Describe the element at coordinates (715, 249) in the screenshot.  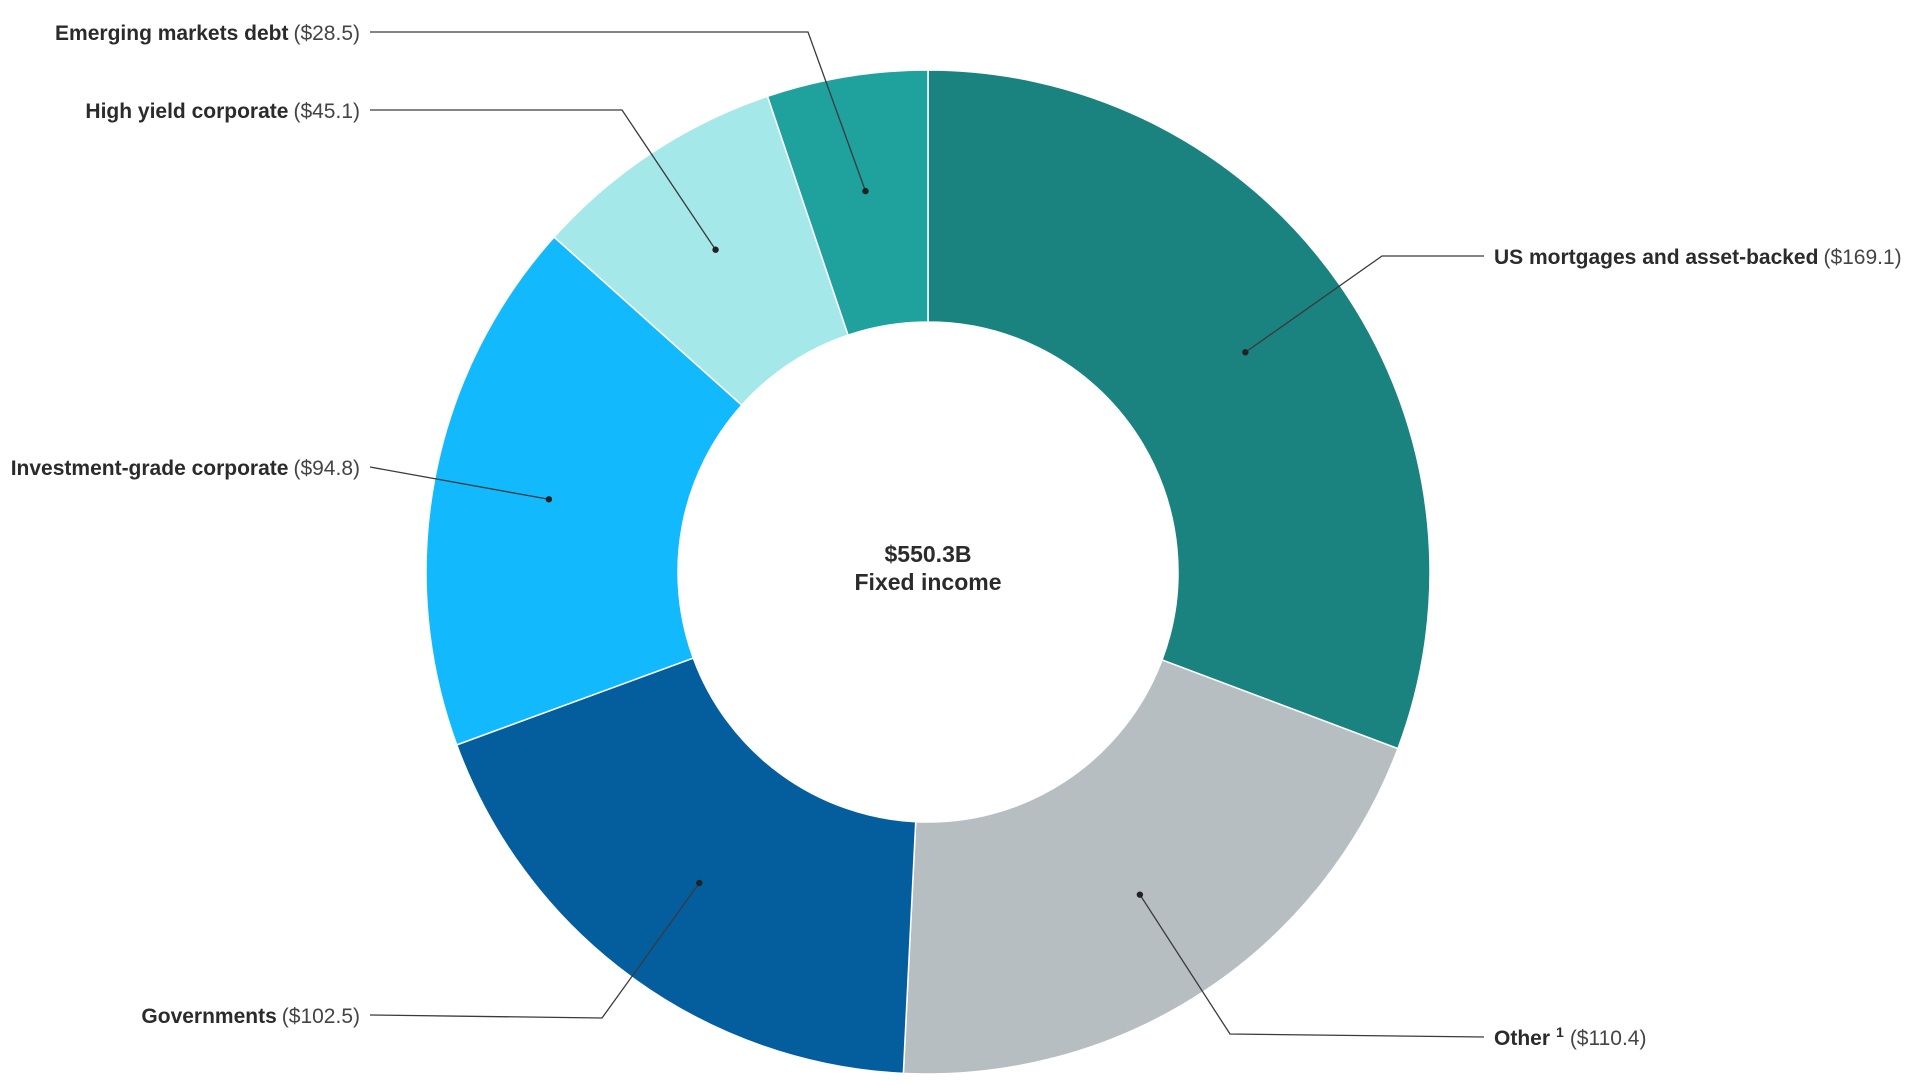
I see `leader-dot-high-yield-corporate` at that location.